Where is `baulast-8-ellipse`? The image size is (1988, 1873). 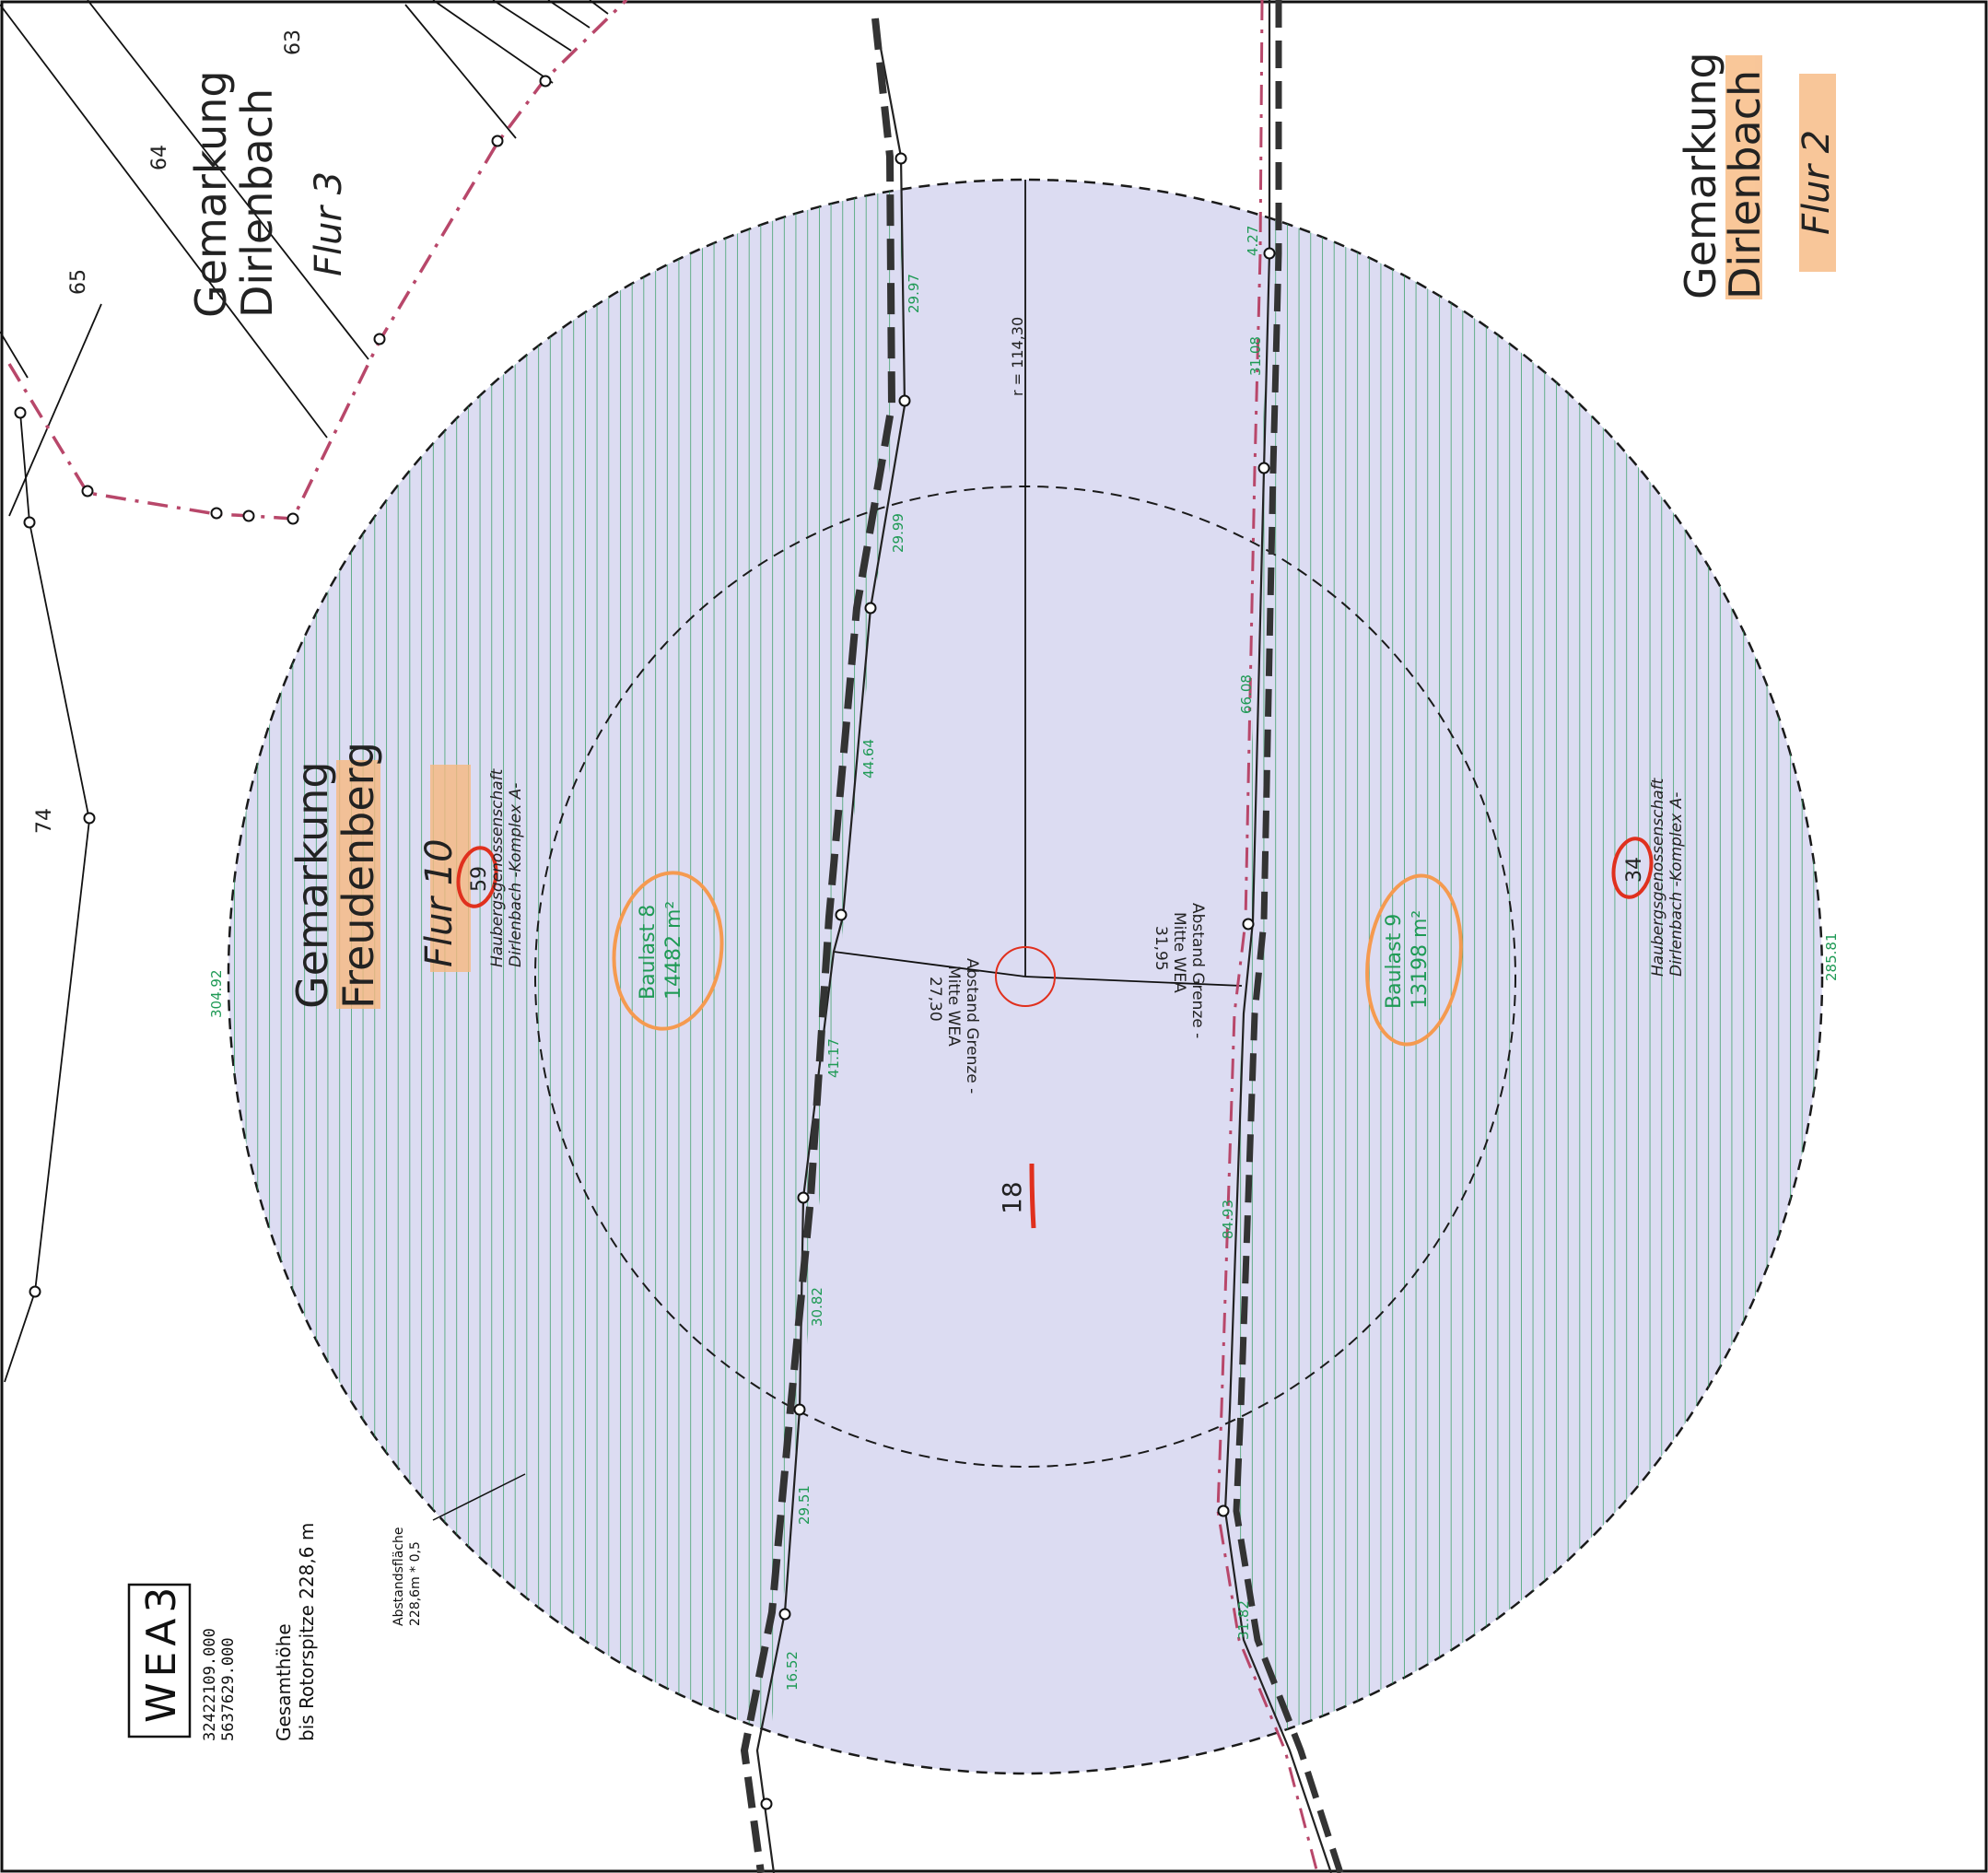
baulast-8-ellipse is located at coordinates (668, 951).